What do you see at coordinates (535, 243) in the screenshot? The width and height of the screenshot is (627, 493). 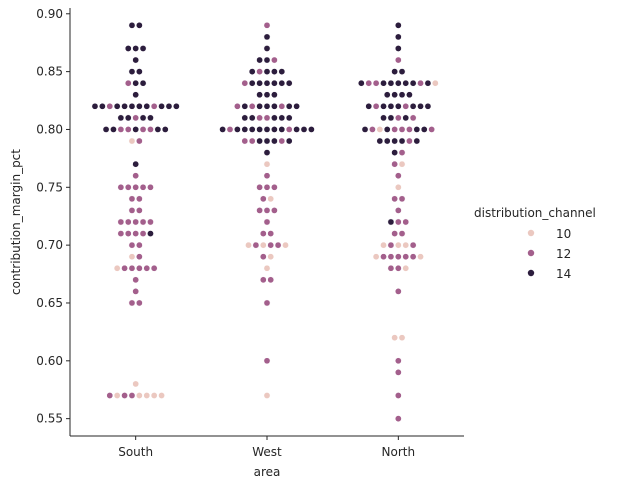 I see `legend: distribution_channel 10 12 14` at bounding box center [535, 243].